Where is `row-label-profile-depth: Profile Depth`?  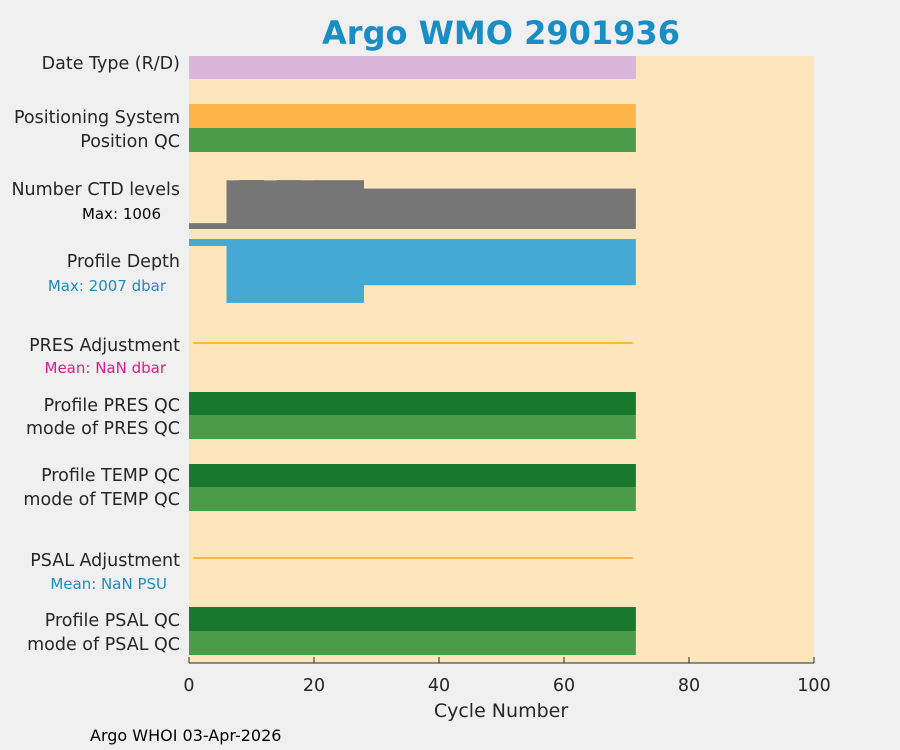
row-label-profile-depth: Profile Depth is located at coordinates (123, 262).